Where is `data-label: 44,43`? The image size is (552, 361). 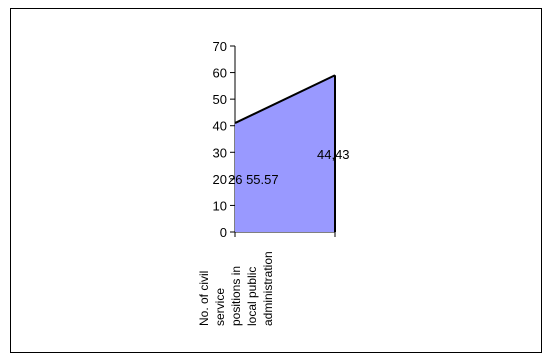 data-label: 44,43 is located at coordinates (333, 154).